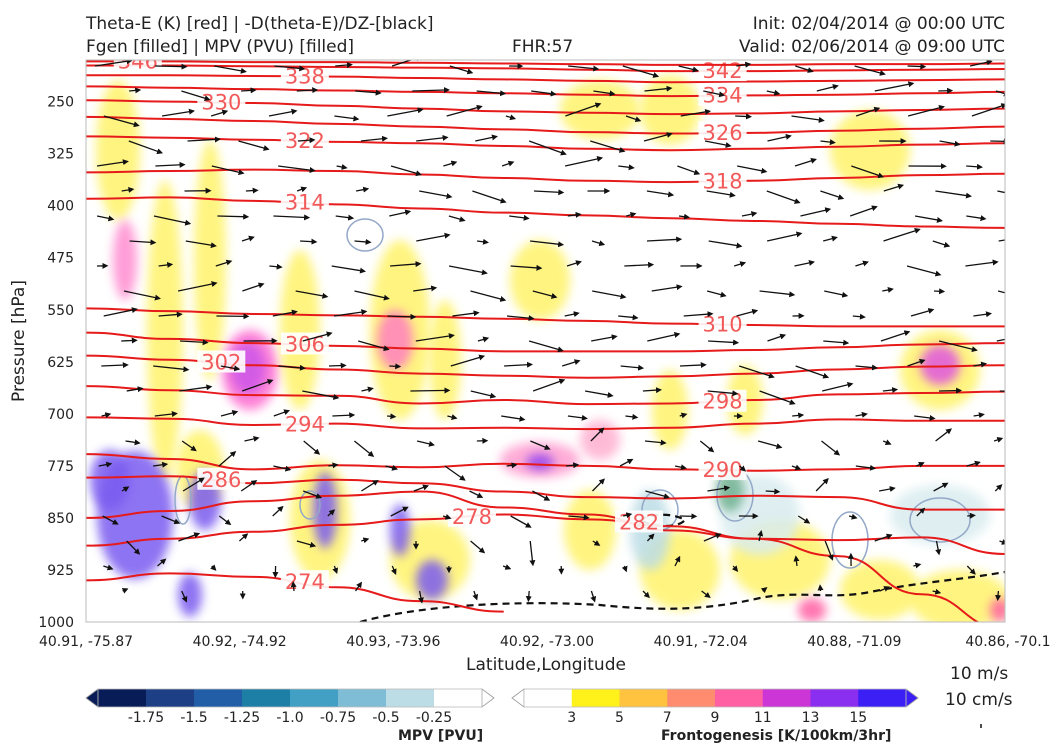  Describe the element at coordinates (305, 424) in the screenshot. I see `theta-e-label-294: 294` at that location.